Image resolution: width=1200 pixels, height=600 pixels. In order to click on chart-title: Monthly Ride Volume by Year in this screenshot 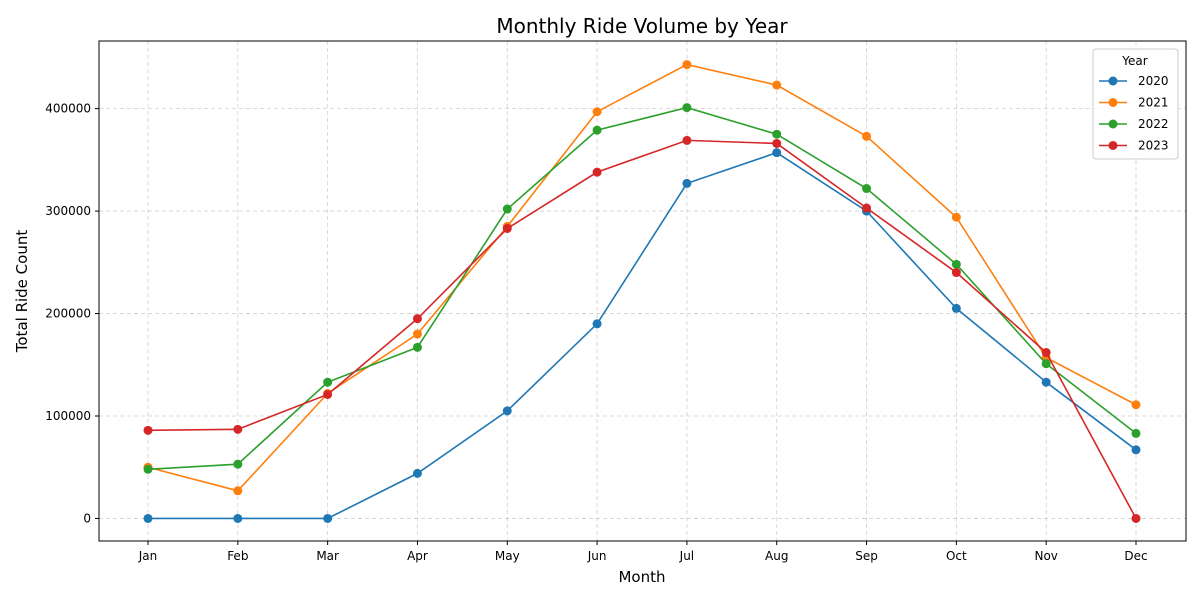, I will do `click(642, 26)`.